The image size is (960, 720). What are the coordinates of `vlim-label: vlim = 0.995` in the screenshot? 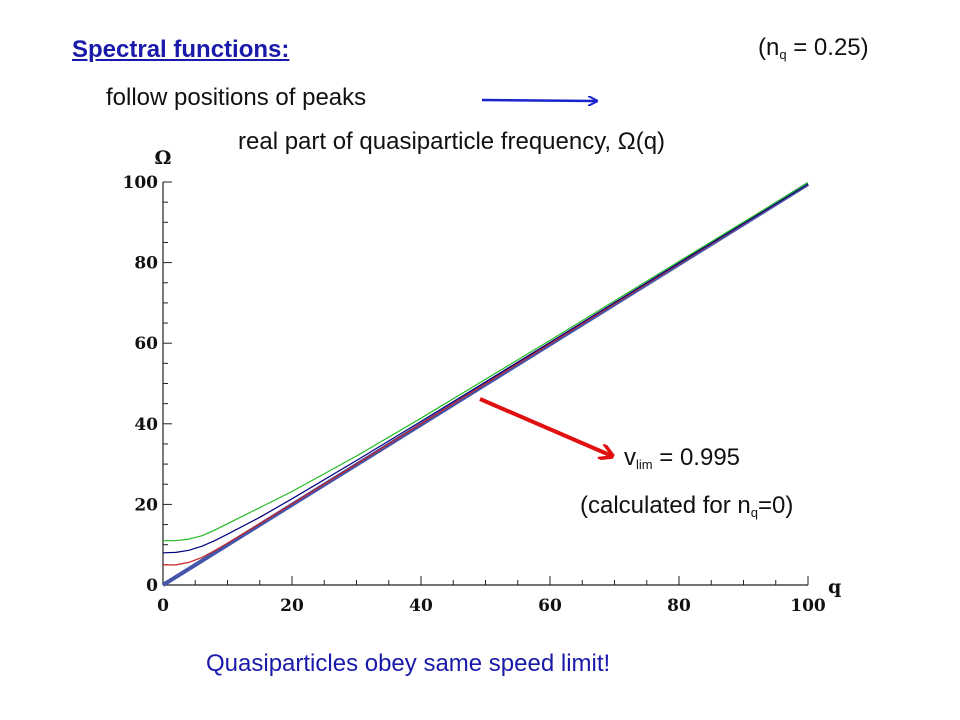 It's located at (682, 458).